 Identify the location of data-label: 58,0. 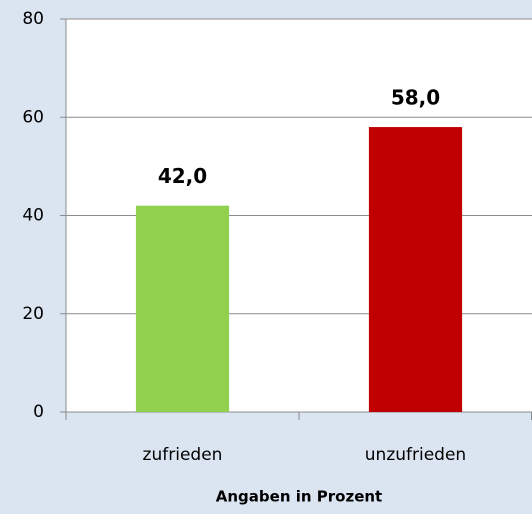
(415, 98).